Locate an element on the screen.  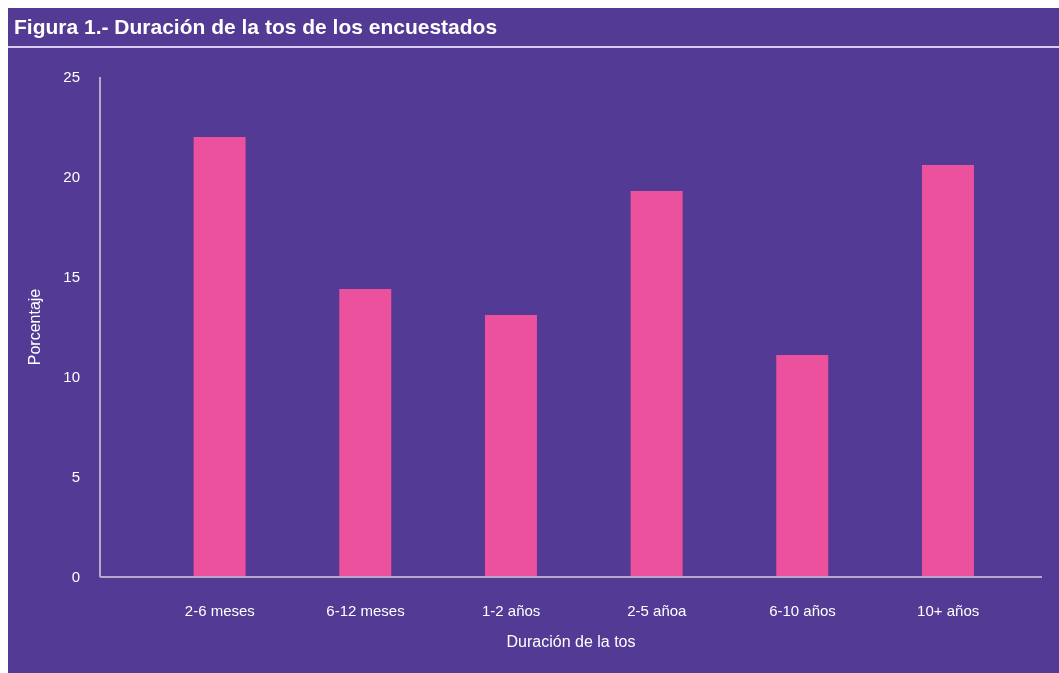
x-tick-label: 10+ años is located at coordinates (948, 610).